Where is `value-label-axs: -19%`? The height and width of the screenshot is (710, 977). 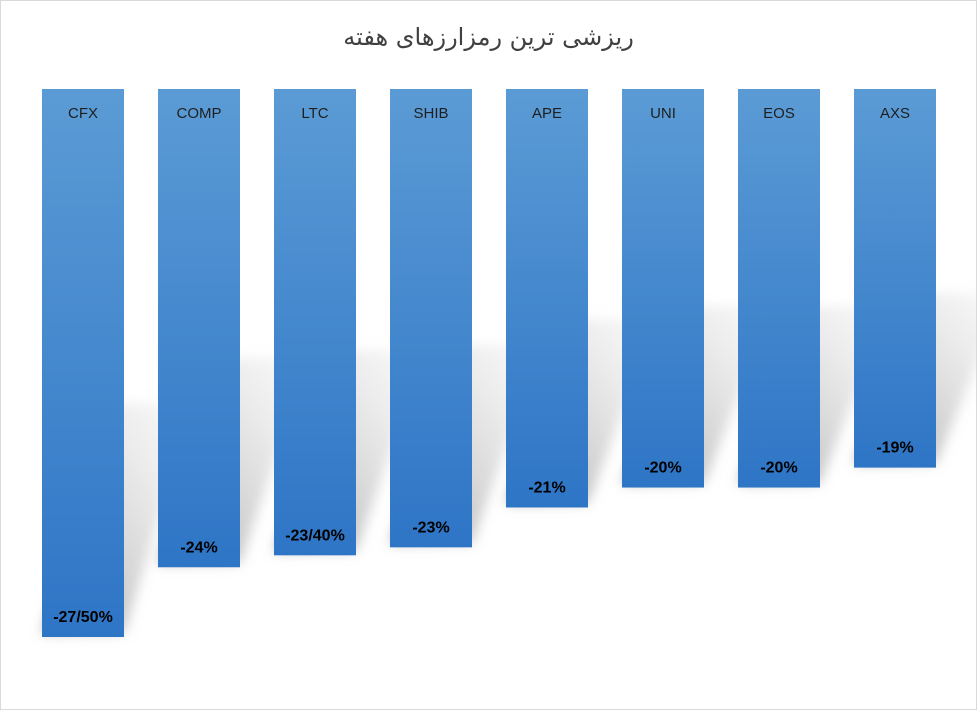
value-label-axs: -19% is located at coordinates (894, 448).